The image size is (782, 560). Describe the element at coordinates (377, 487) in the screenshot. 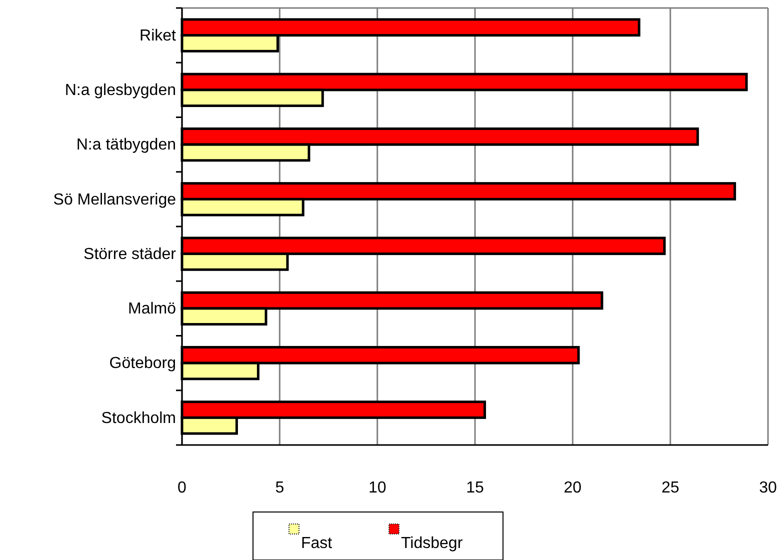

I see `x-tick-label: 10` at that location.